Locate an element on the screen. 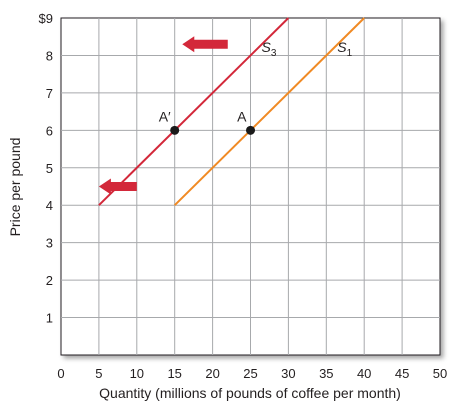 The width and height of the screenshot is (451, 408). point-label-2: A′ is located at coordinates (165, 116).